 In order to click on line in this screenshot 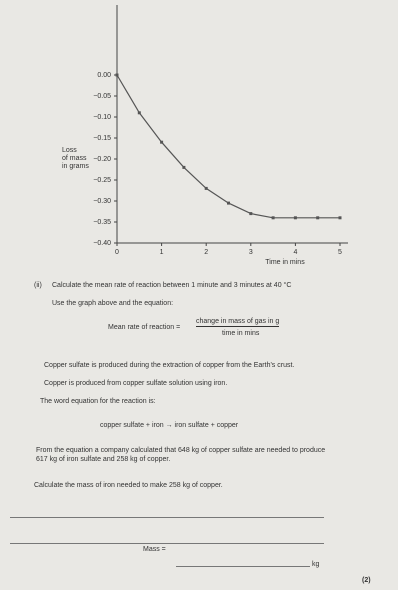, I will do `click(228, 146)`.